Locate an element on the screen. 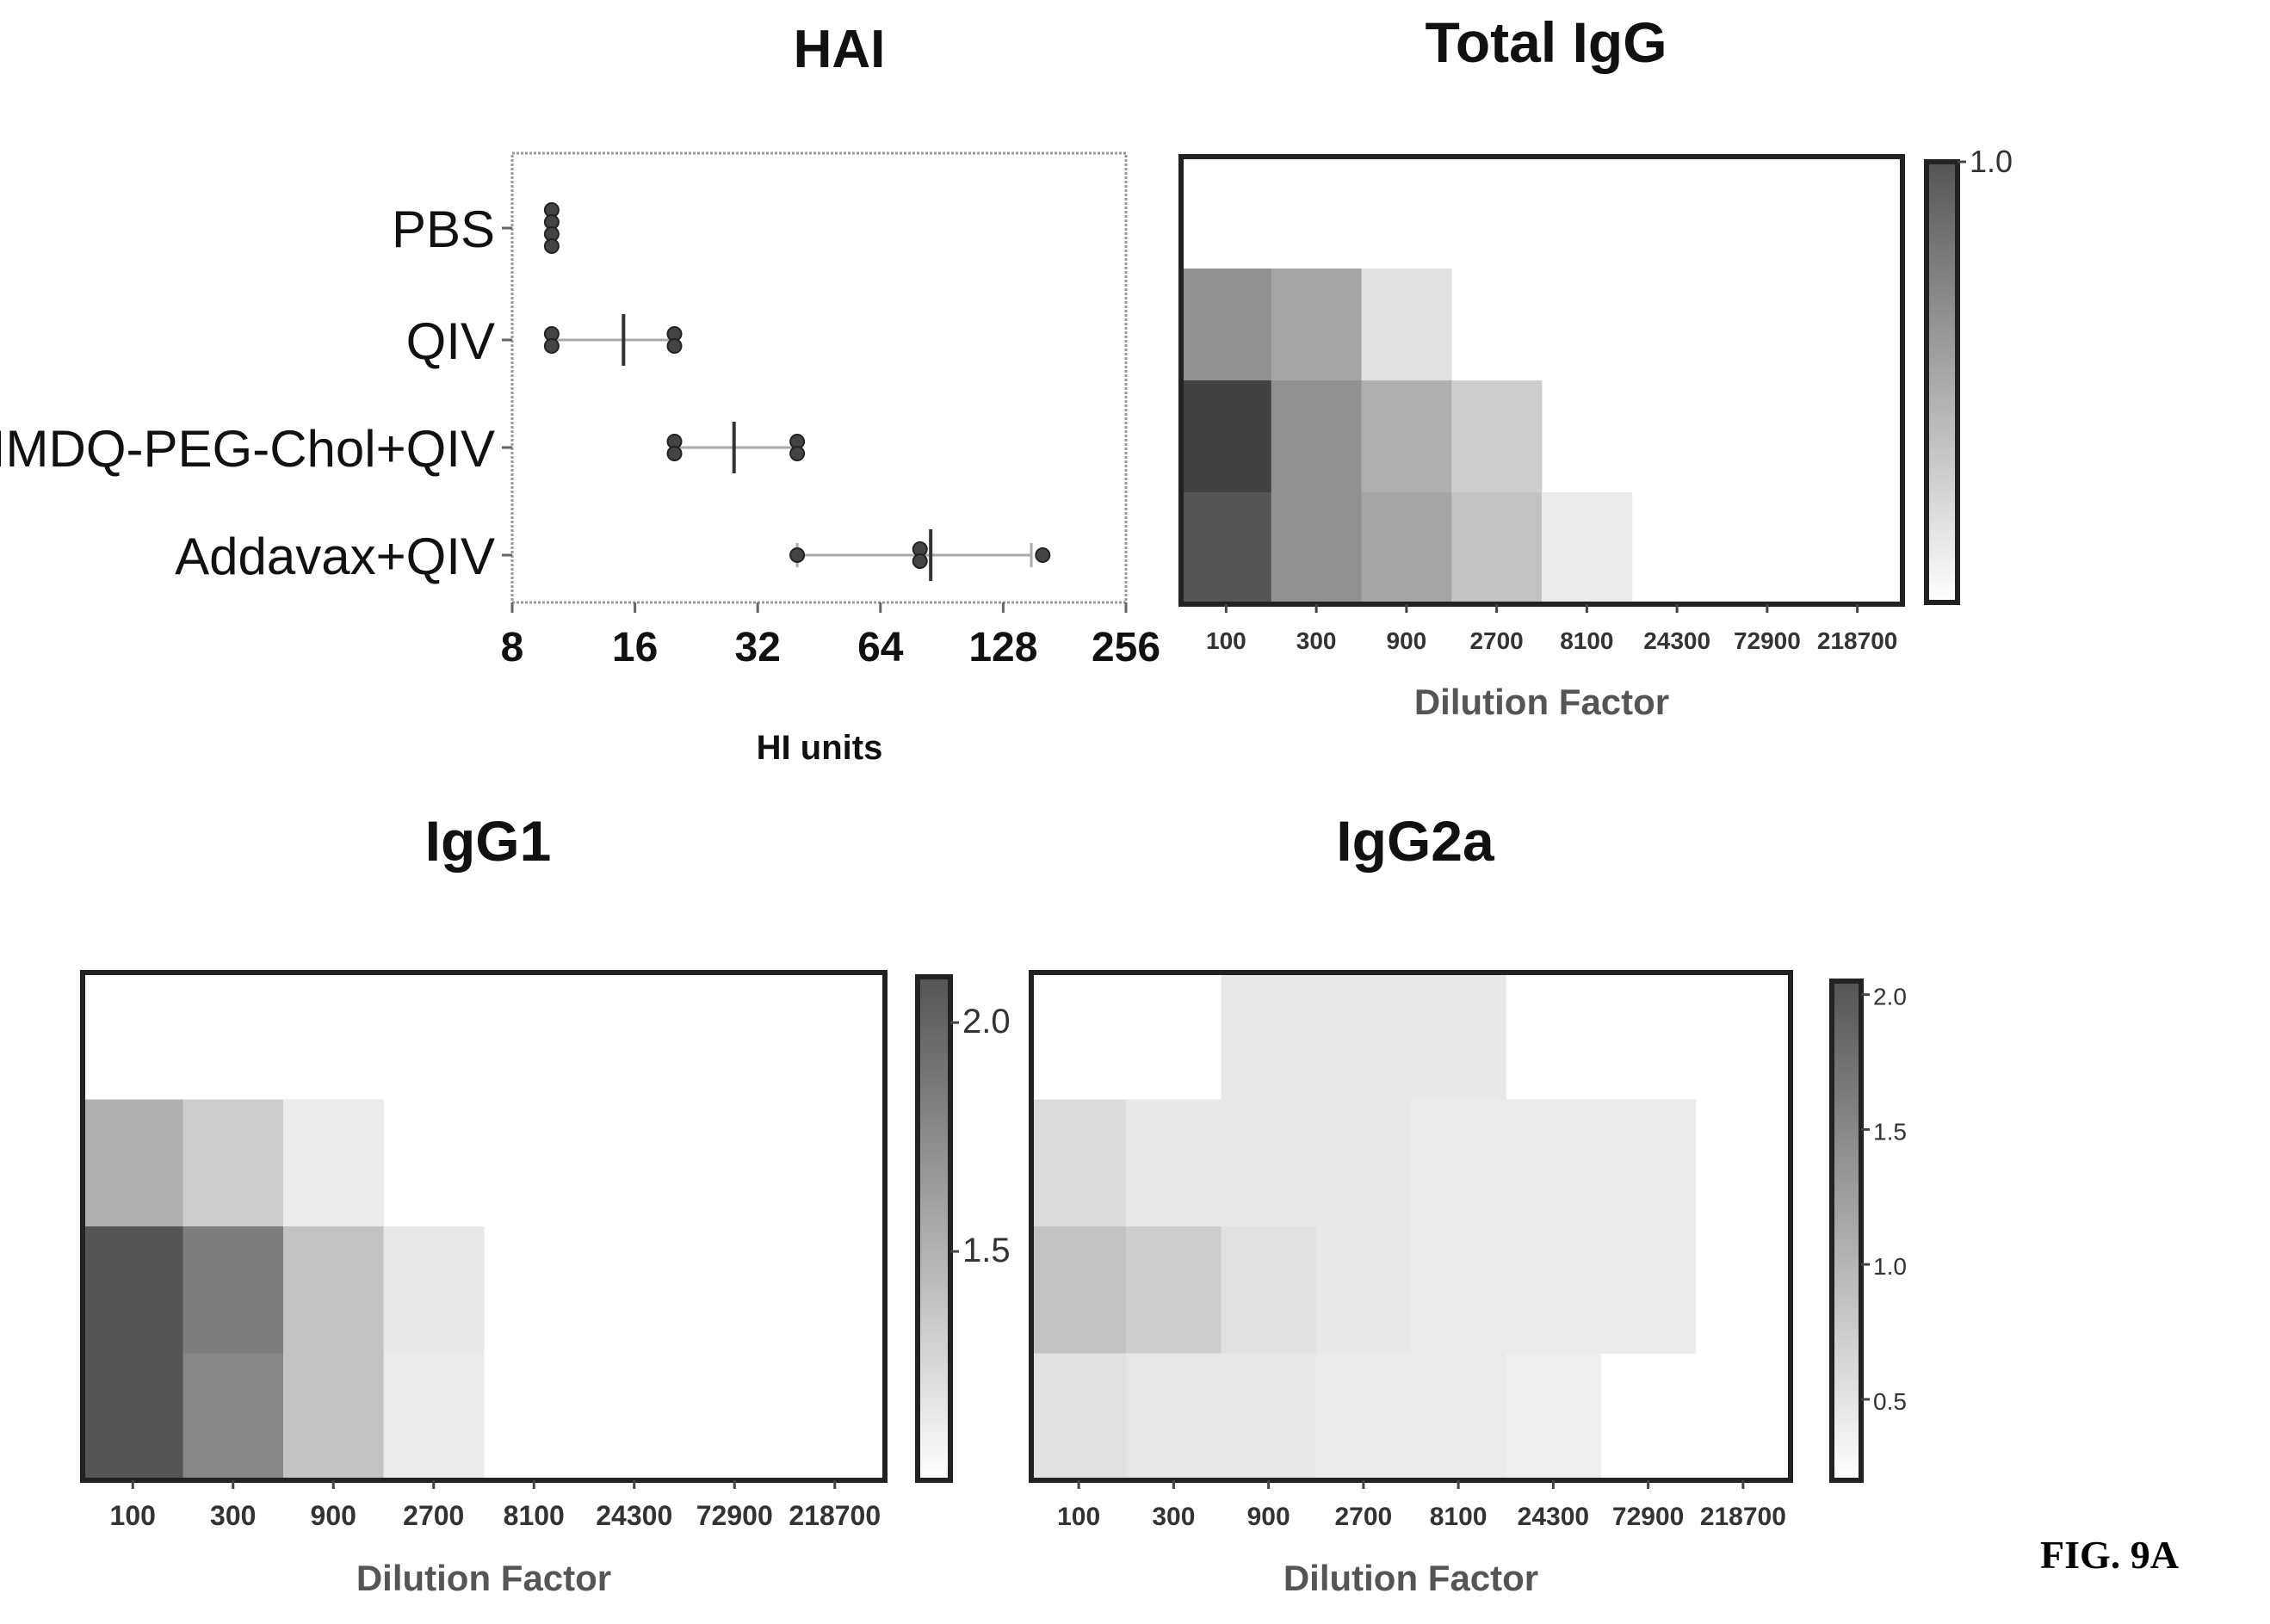  x-tick-label: 32 is located at coordinates (758, 647).